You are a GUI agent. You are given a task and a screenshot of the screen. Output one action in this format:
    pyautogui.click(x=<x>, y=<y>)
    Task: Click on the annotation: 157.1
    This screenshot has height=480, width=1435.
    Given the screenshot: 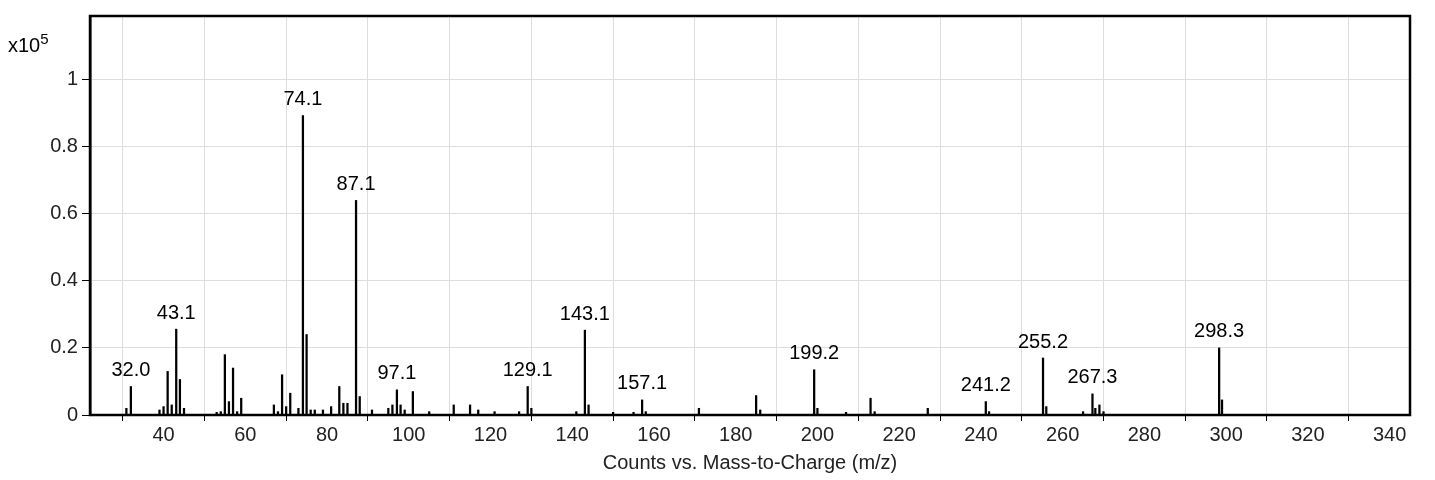 What is the action you would take?
    pyautogui.click(x=642, y=382)
    